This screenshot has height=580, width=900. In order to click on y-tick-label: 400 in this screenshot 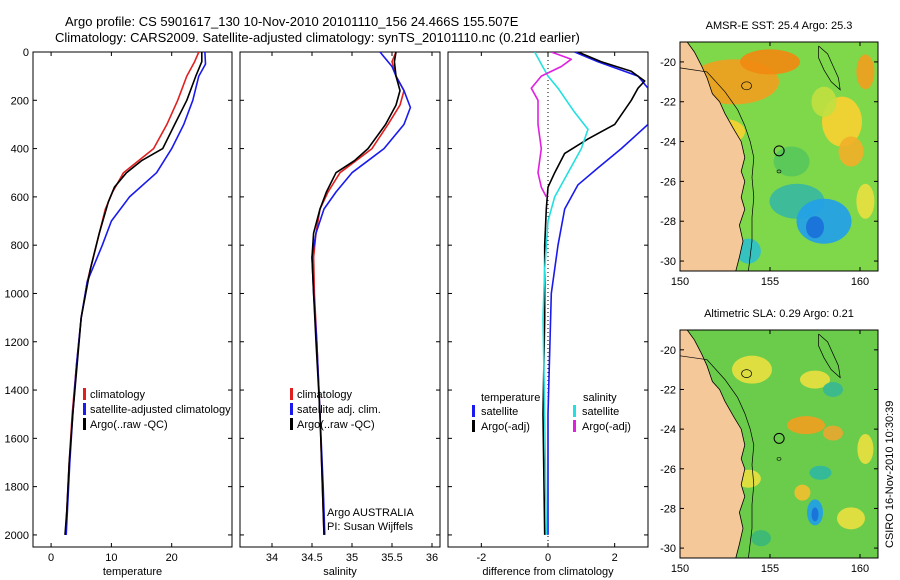, I will do `click(20, 150)`.